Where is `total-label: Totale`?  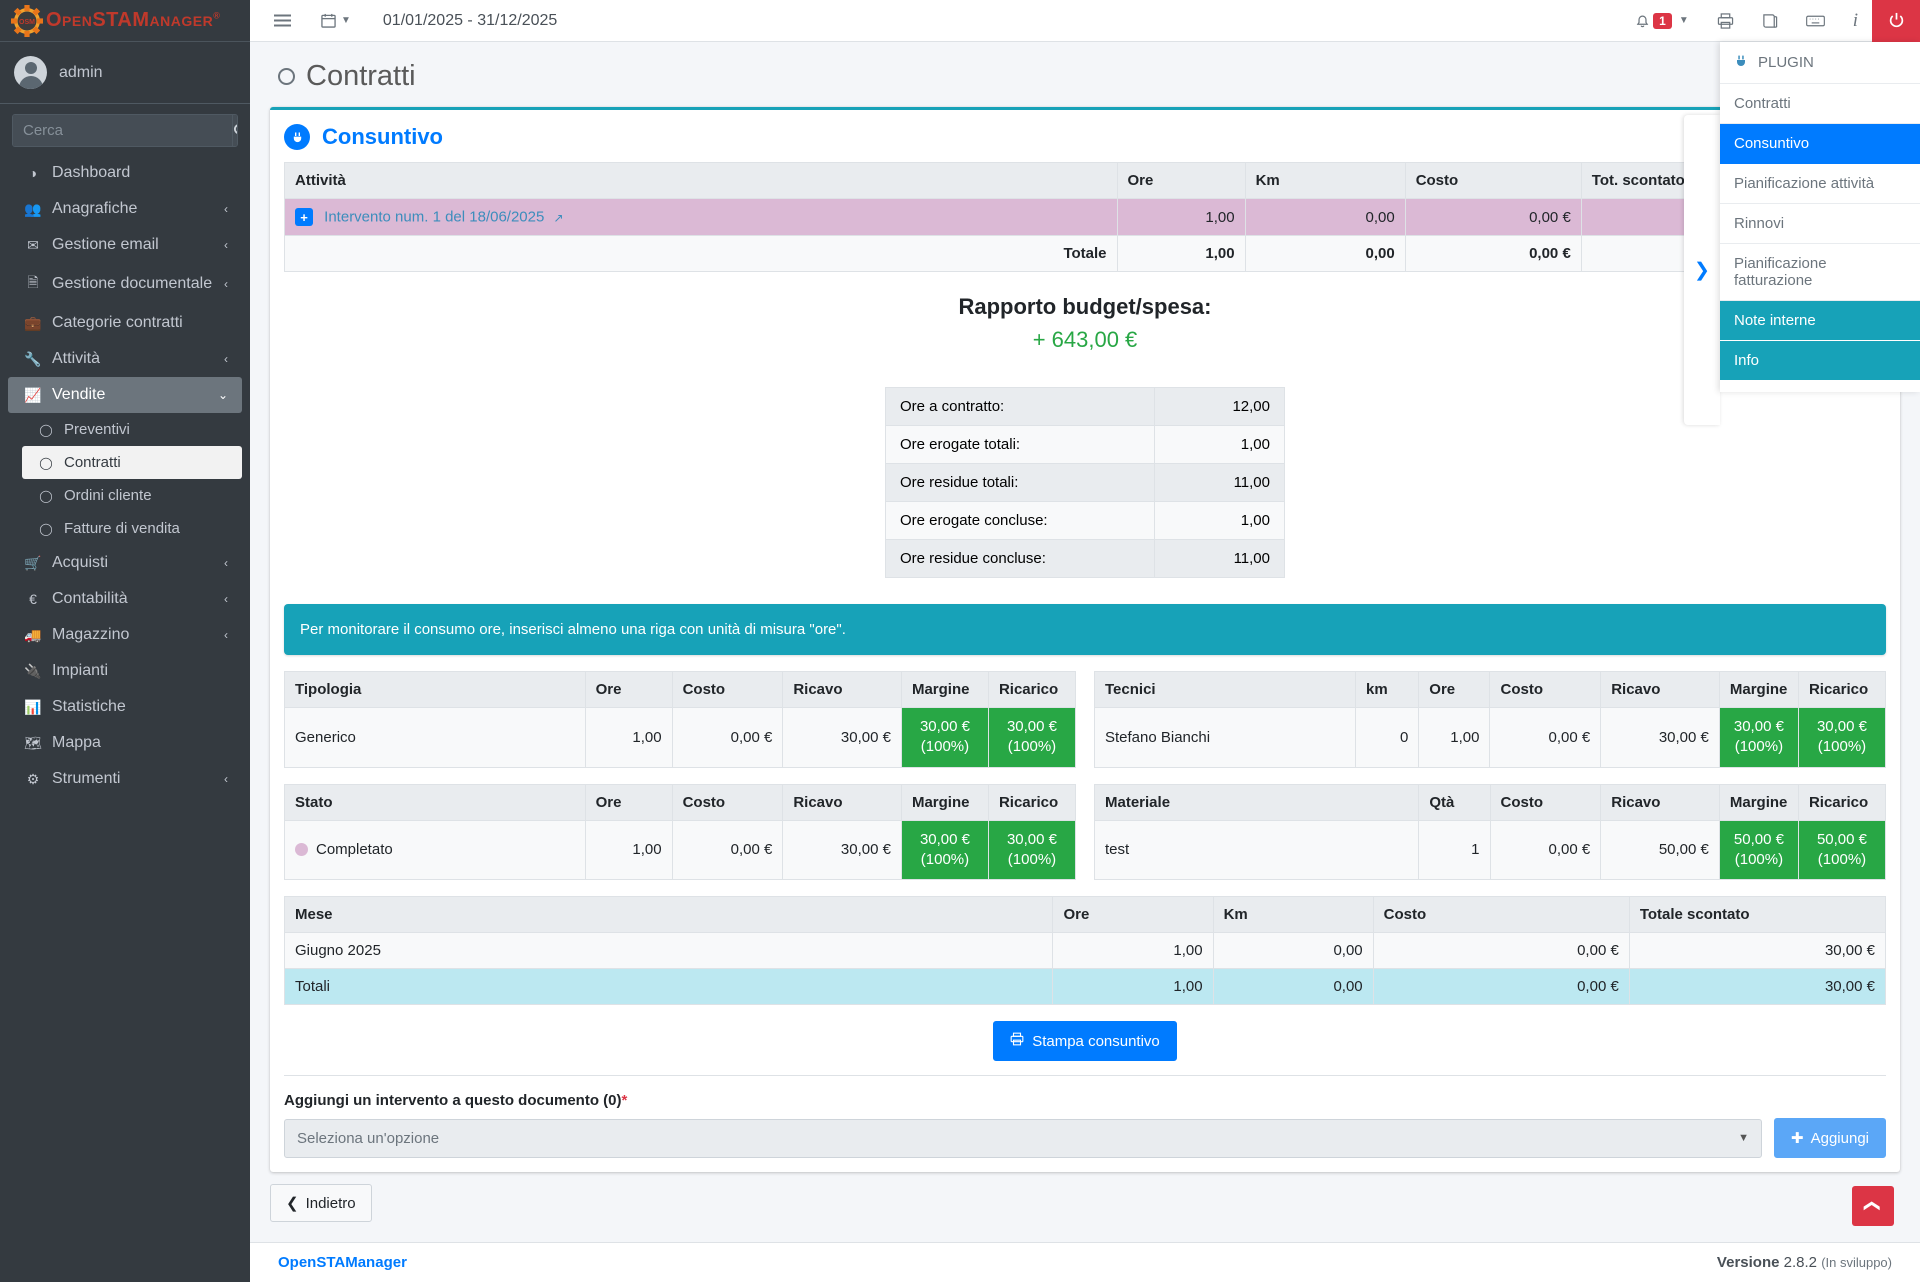 total-label: Totale is located at coordinates (701, 253).